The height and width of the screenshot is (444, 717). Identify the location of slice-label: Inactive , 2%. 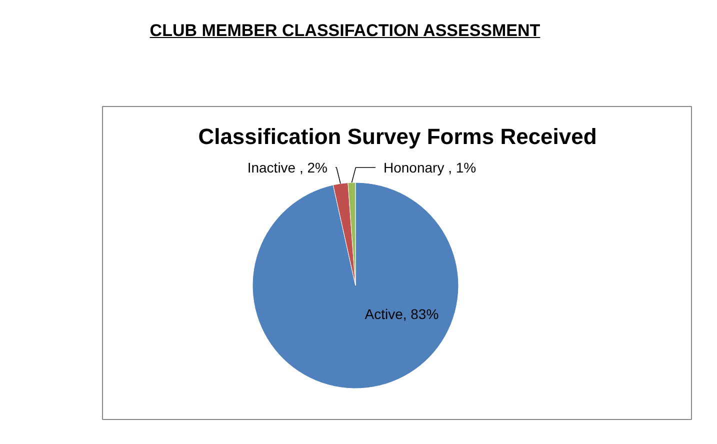
(287, 168).